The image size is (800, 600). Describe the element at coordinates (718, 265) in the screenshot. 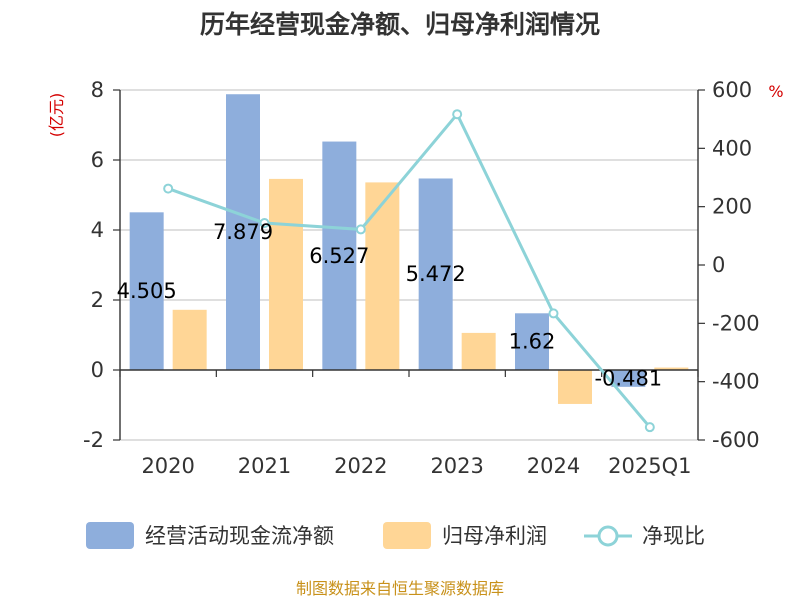

I see `right-axis-tick-label: 0` at that location.